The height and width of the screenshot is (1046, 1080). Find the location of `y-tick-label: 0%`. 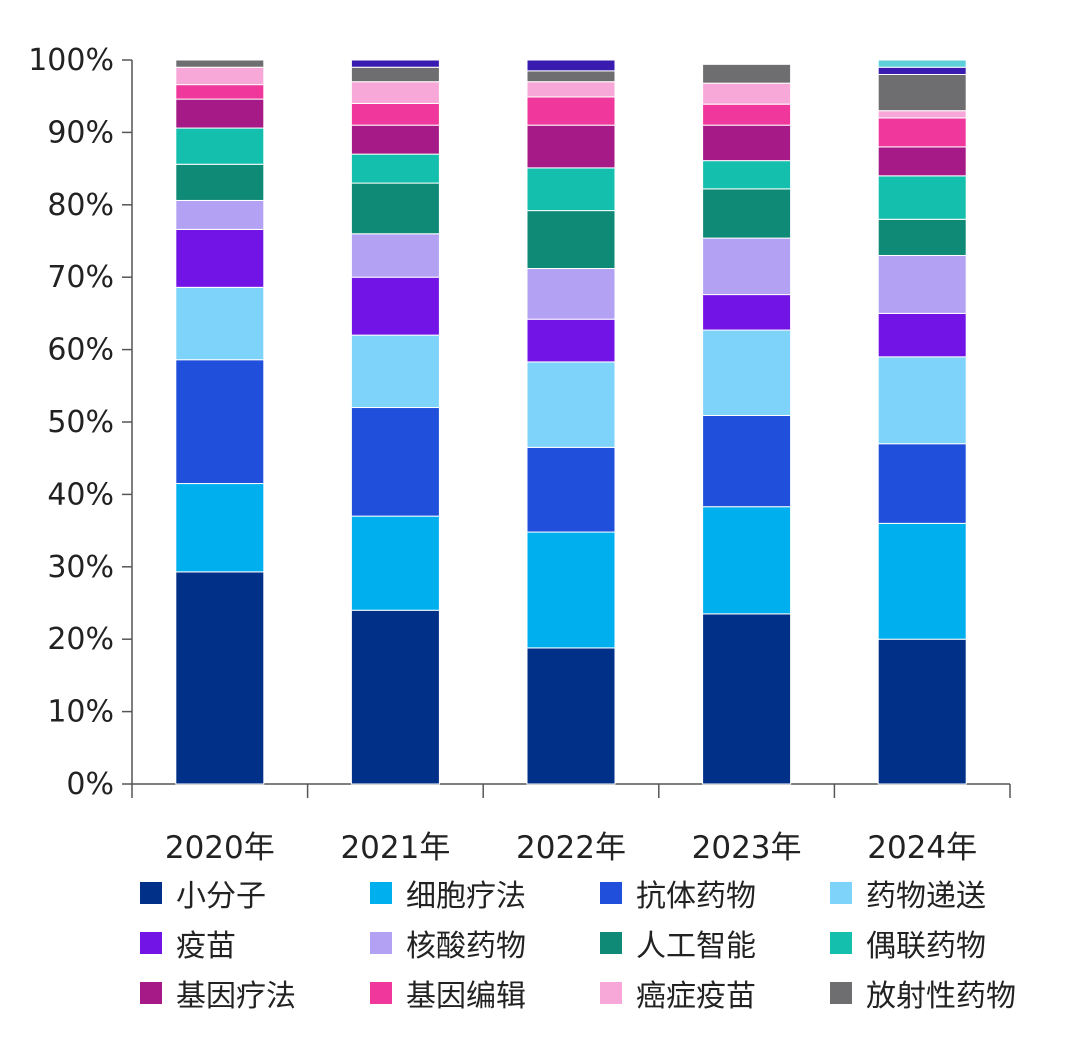

y-tick-label: 0% is located at coordinates (90, 784).